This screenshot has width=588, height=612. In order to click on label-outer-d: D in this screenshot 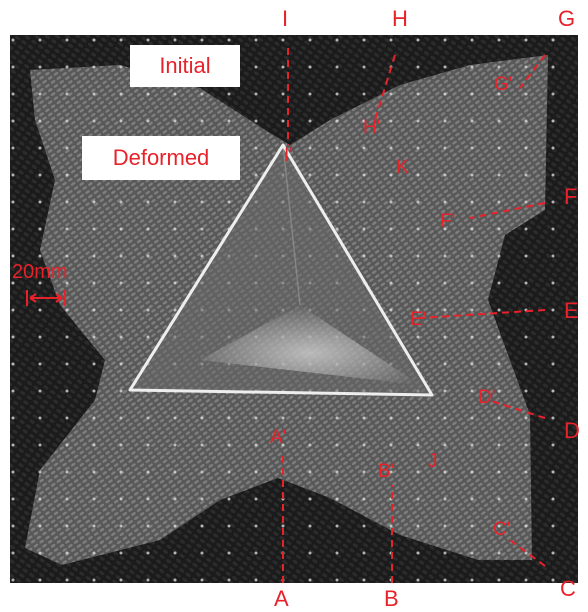, I will do `click(572, 430)`.